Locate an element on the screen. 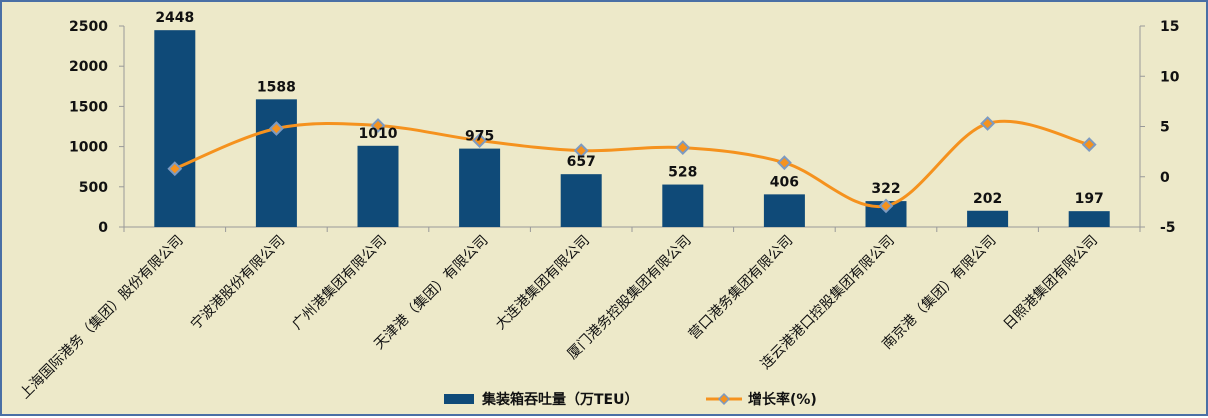 The height and width of the screenshot is (418, 1208). bar-data-label: 197 is located at coordinates (1089, 199).